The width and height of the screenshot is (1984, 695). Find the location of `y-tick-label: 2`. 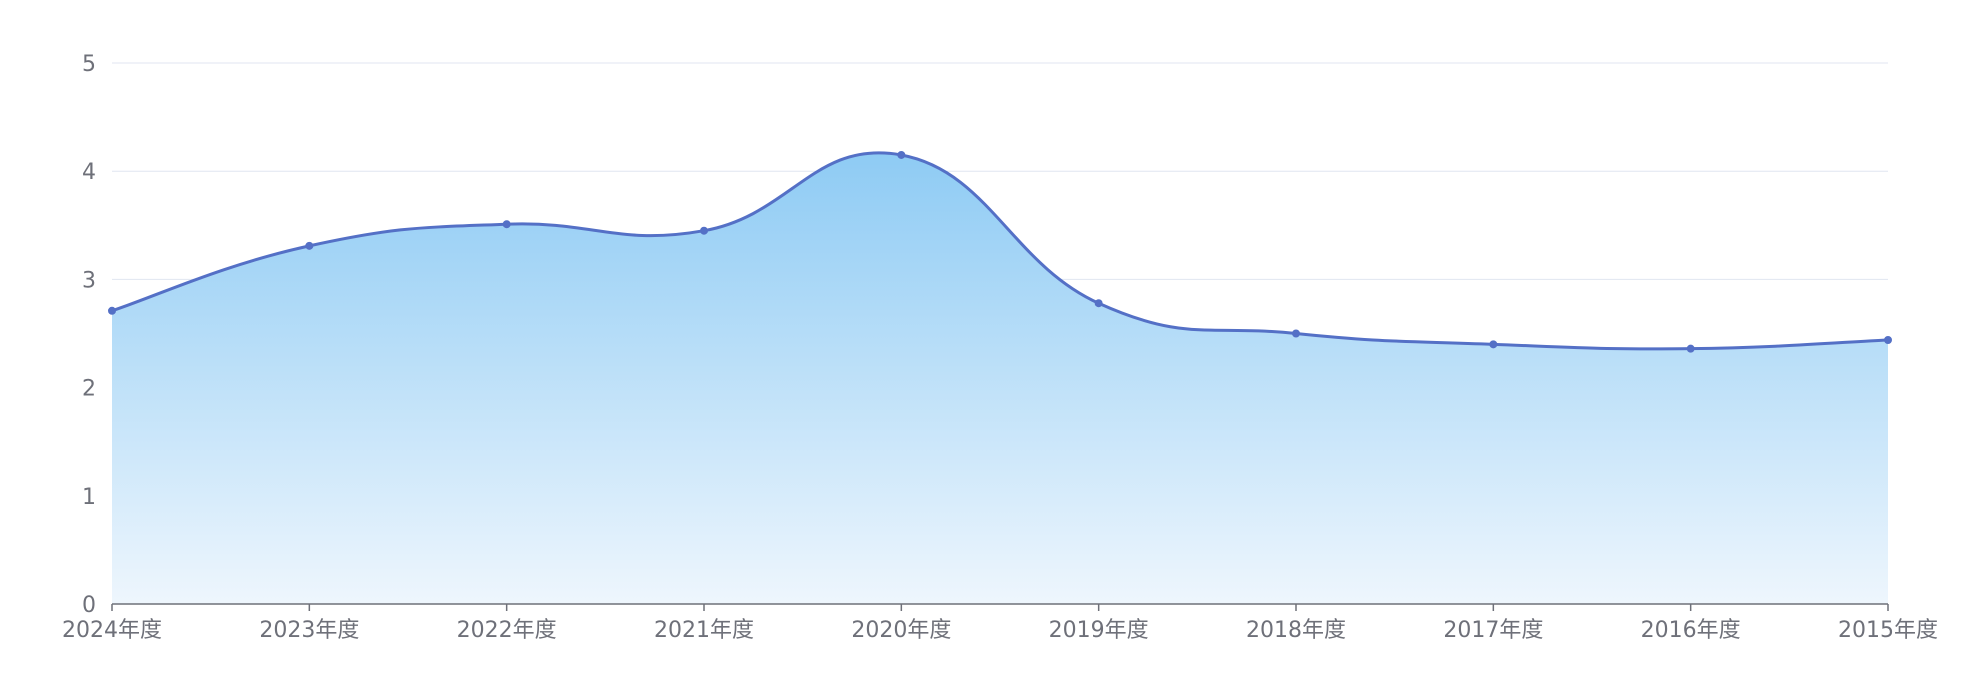

y-tick-label: 2 is located at coordinates (89, 389).